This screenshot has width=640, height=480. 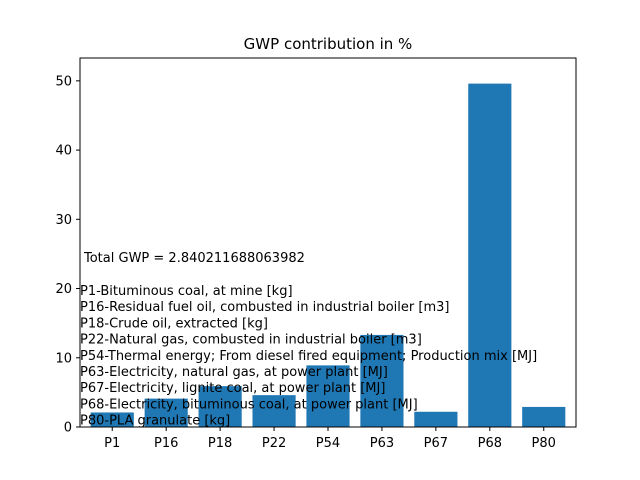 I want to click on bar-p16, so click(x=166, y=412).